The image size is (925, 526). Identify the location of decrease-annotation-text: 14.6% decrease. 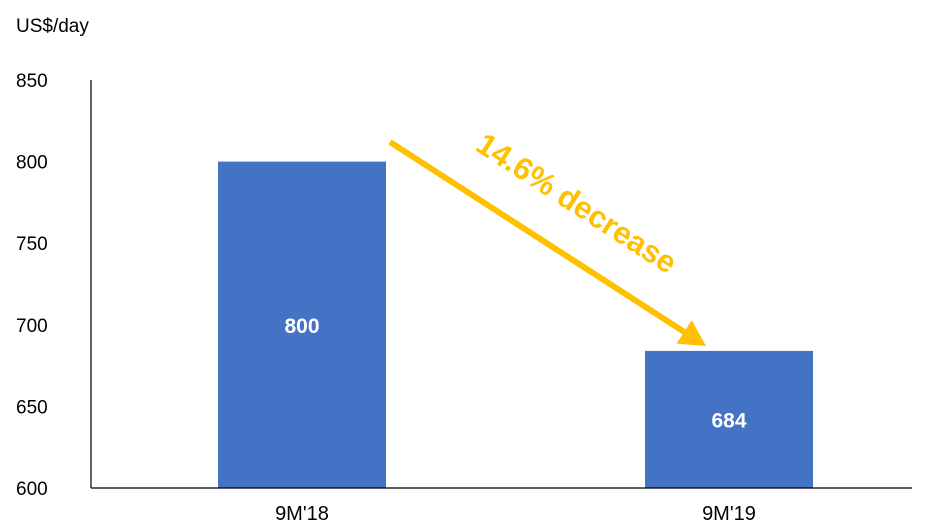
(576, 203).